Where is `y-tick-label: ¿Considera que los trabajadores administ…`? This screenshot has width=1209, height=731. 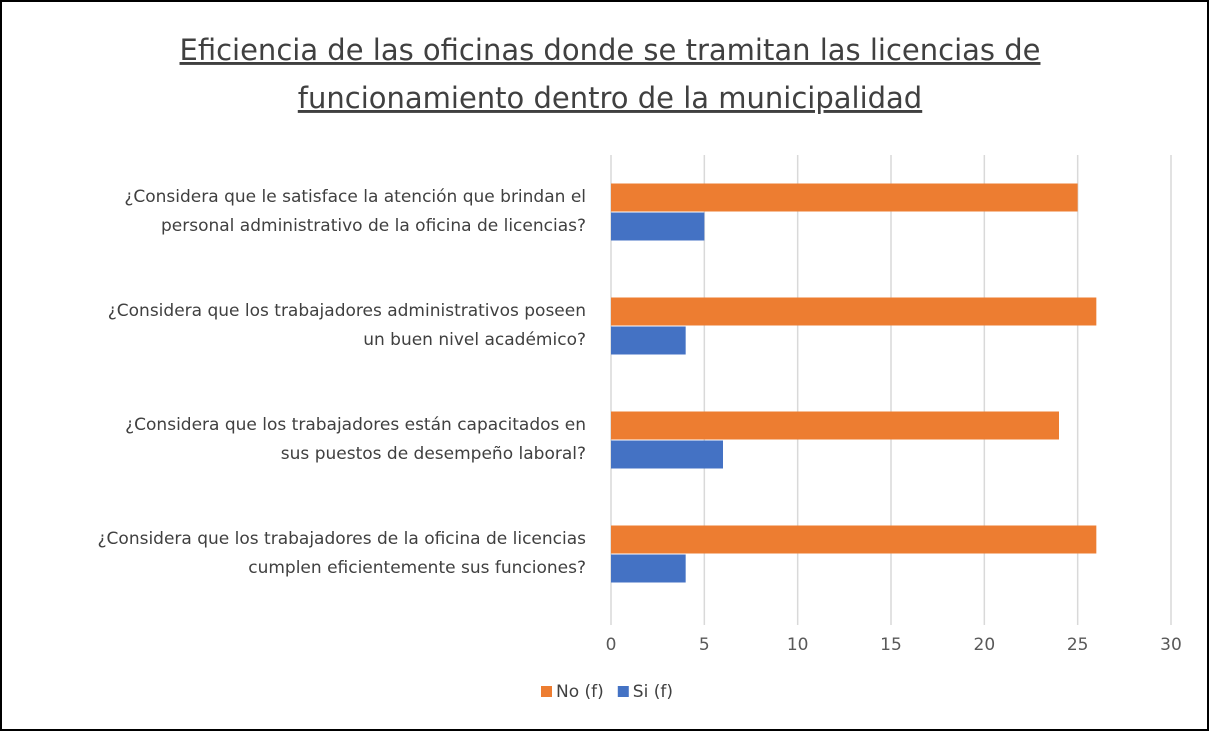
y-tick-label: ¿Considera que los trabajadores administ… is located at coordinates (347, 311).